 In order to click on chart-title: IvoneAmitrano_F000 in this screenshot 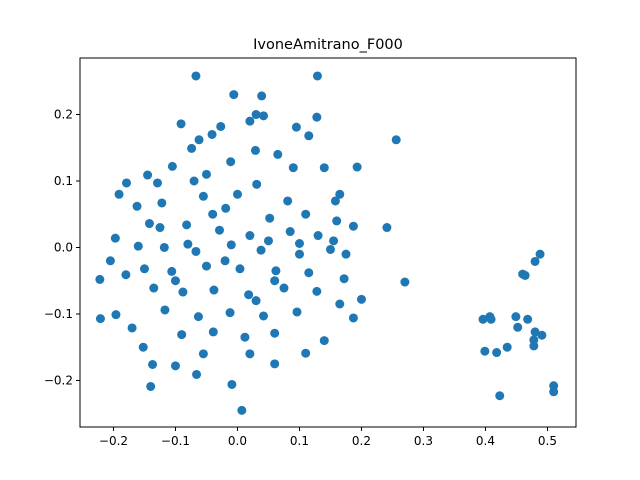, I will do `click(328, 45)`.